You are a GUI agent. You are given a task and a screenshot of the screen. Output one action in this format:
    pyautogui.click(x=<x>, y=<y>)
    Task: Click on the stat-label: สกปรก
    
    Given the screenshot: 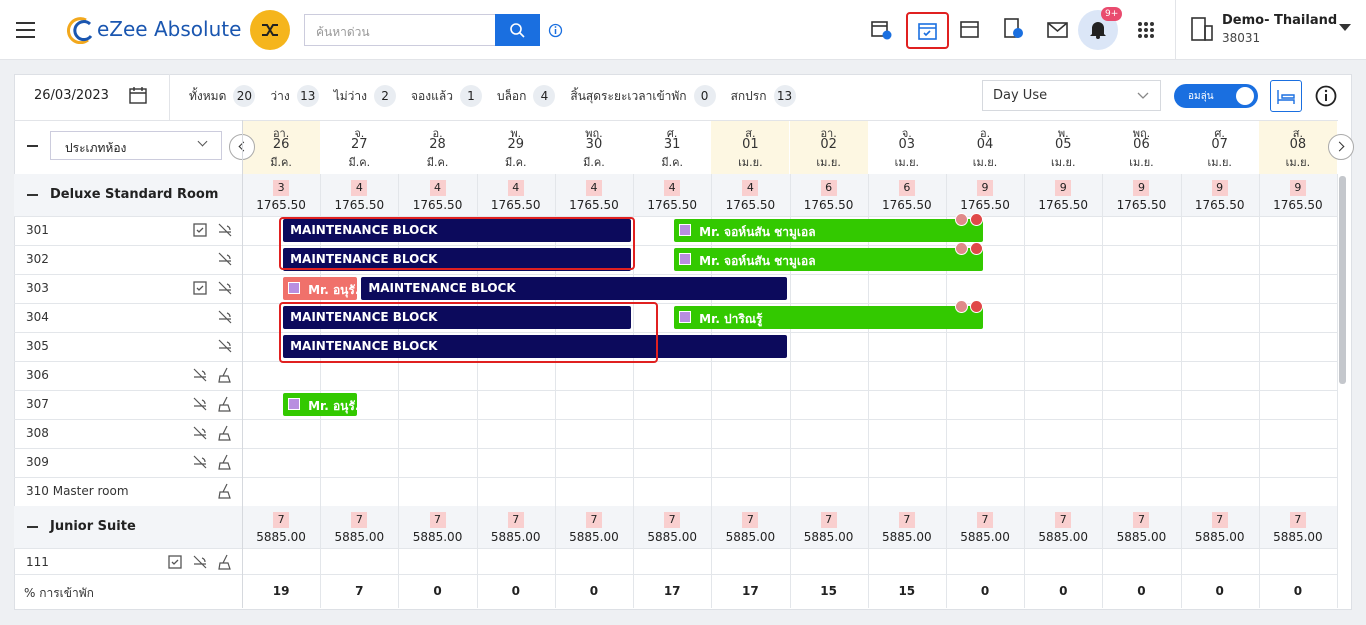 What is the action you would take?
    pyautogui.click(x=748, y=95)
    